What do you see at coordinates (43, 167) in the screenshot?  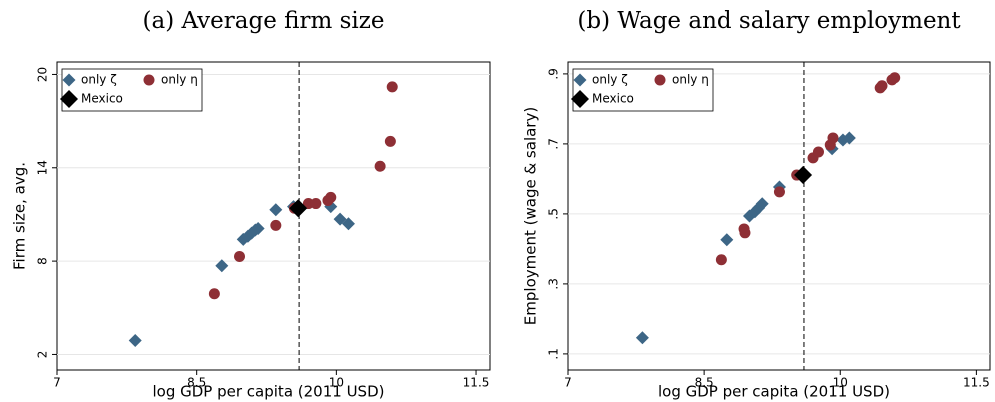 I see `y-tick-label: 14` at bounding box center [43, 167].